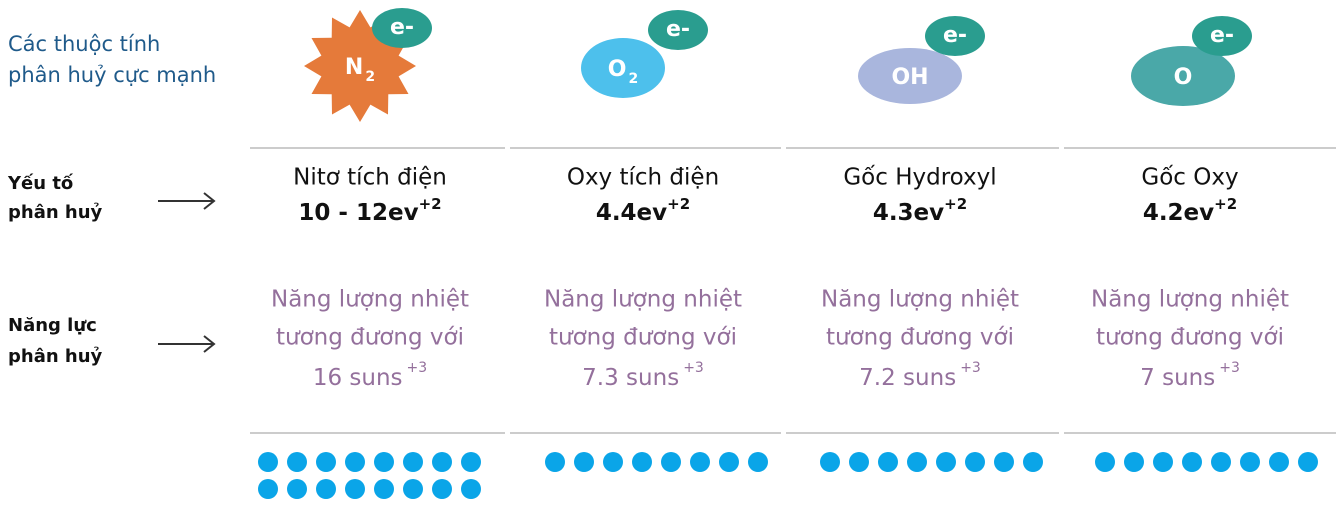 The height and width of the screenshot is (511, 1336). Describe the element at coordinates (84, 44) in the screenshot. I see `header-line: Các thuộc tính` at that location.